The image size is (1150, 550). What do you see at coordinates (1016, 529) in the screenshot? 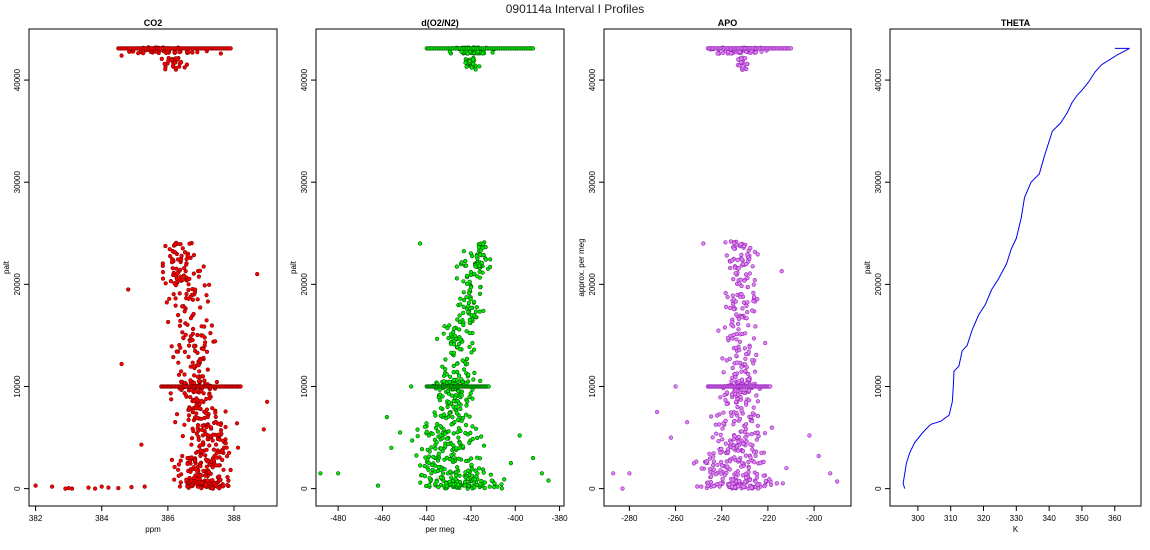
I see `chart-3-xlabel: K` at bounding box center [1016, 529].